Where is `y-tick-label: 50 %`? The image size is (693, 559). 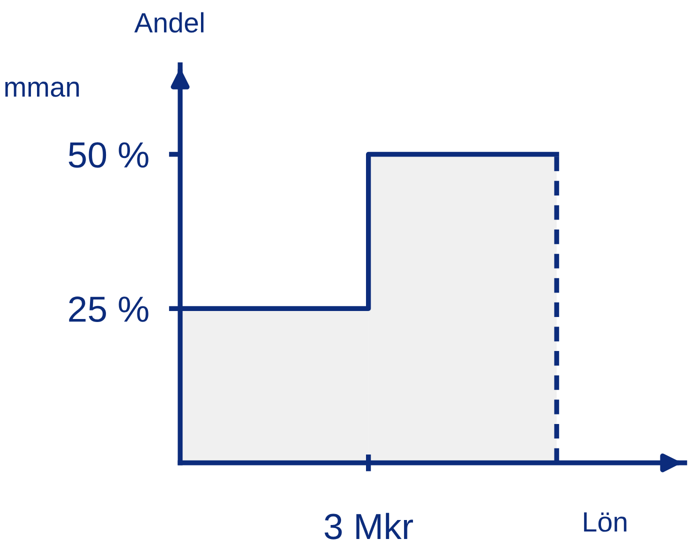 y-tick-label: 50 % is located at coordinates (108, 155).